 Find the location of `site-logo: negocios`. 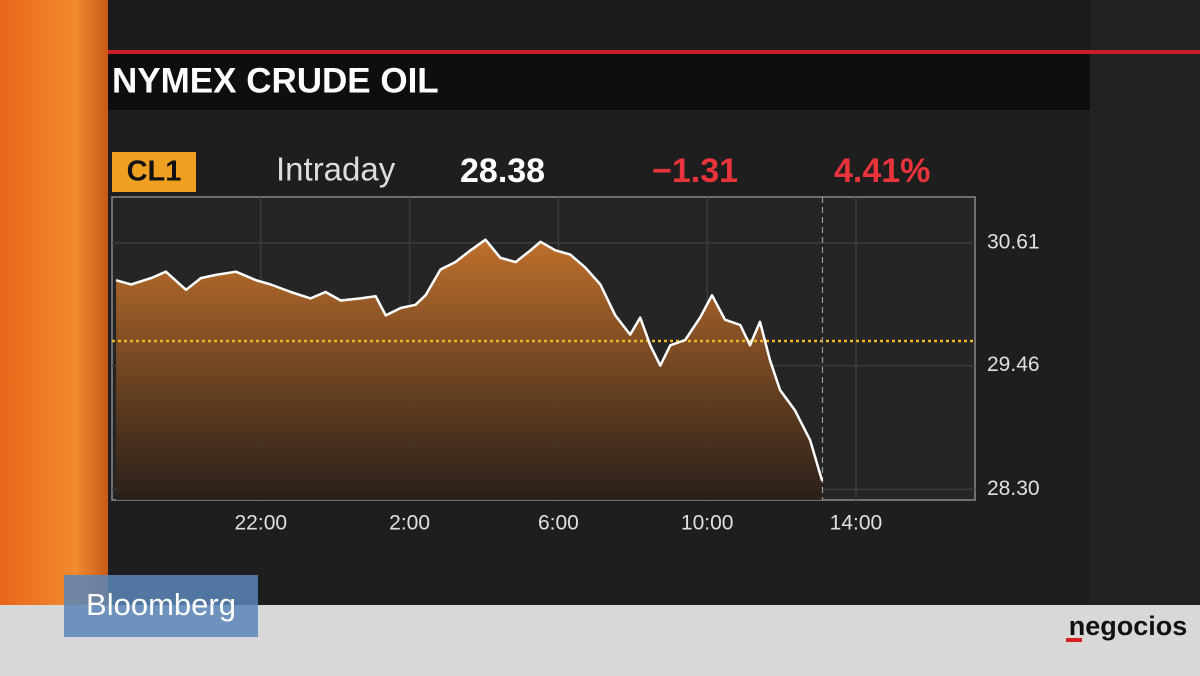

site-logo: negocios is located at coordinates (1128, 626).